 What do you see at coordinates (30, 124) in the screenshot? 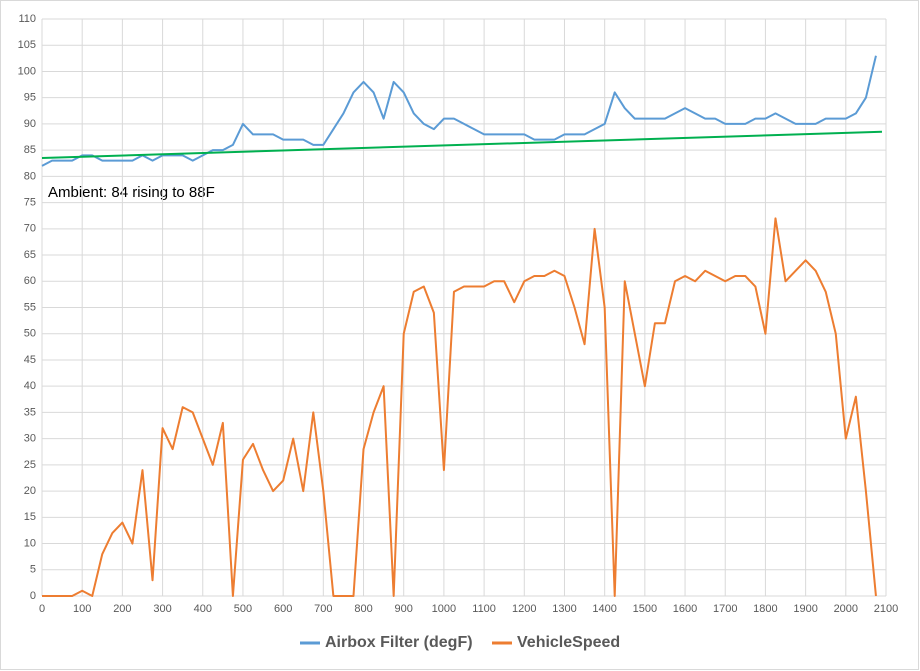
I see `y-tick-label: 90` at bounding box center [30, 124].